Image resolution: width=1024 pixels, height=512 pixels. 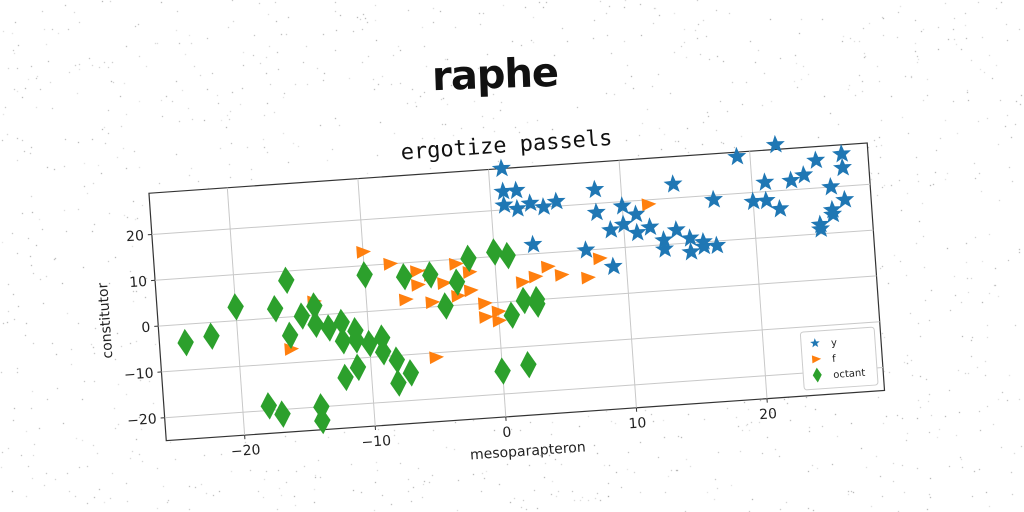 What do you see at coordinates (376, 442) in the screenshot?
I see `x-tick-label: −10` at bounding box center [376, 442].